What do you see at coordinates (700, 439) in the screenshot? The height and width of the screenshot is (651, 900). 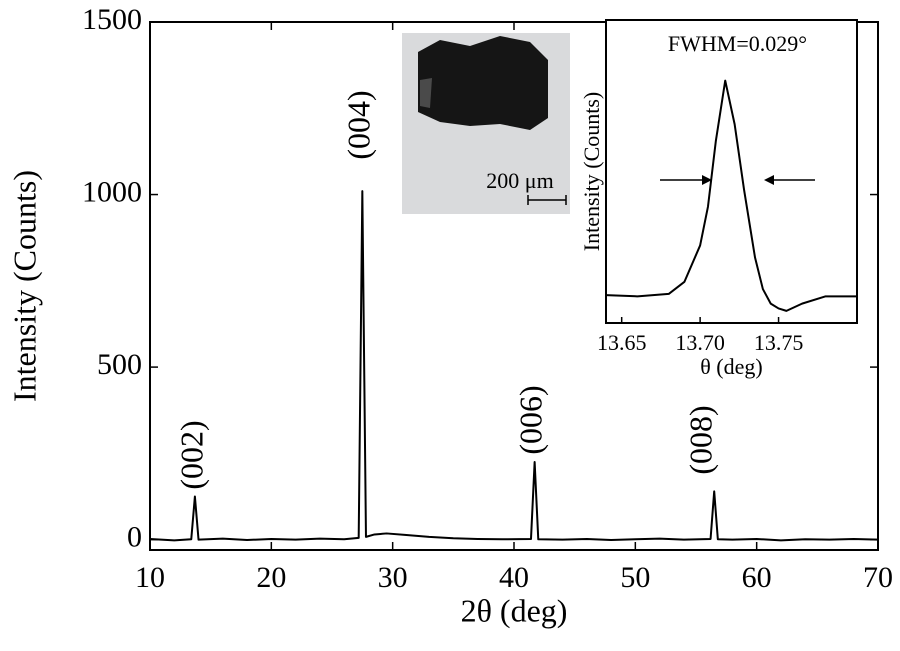 I see `peak-label: (008)` at bounding box center [700, 439].